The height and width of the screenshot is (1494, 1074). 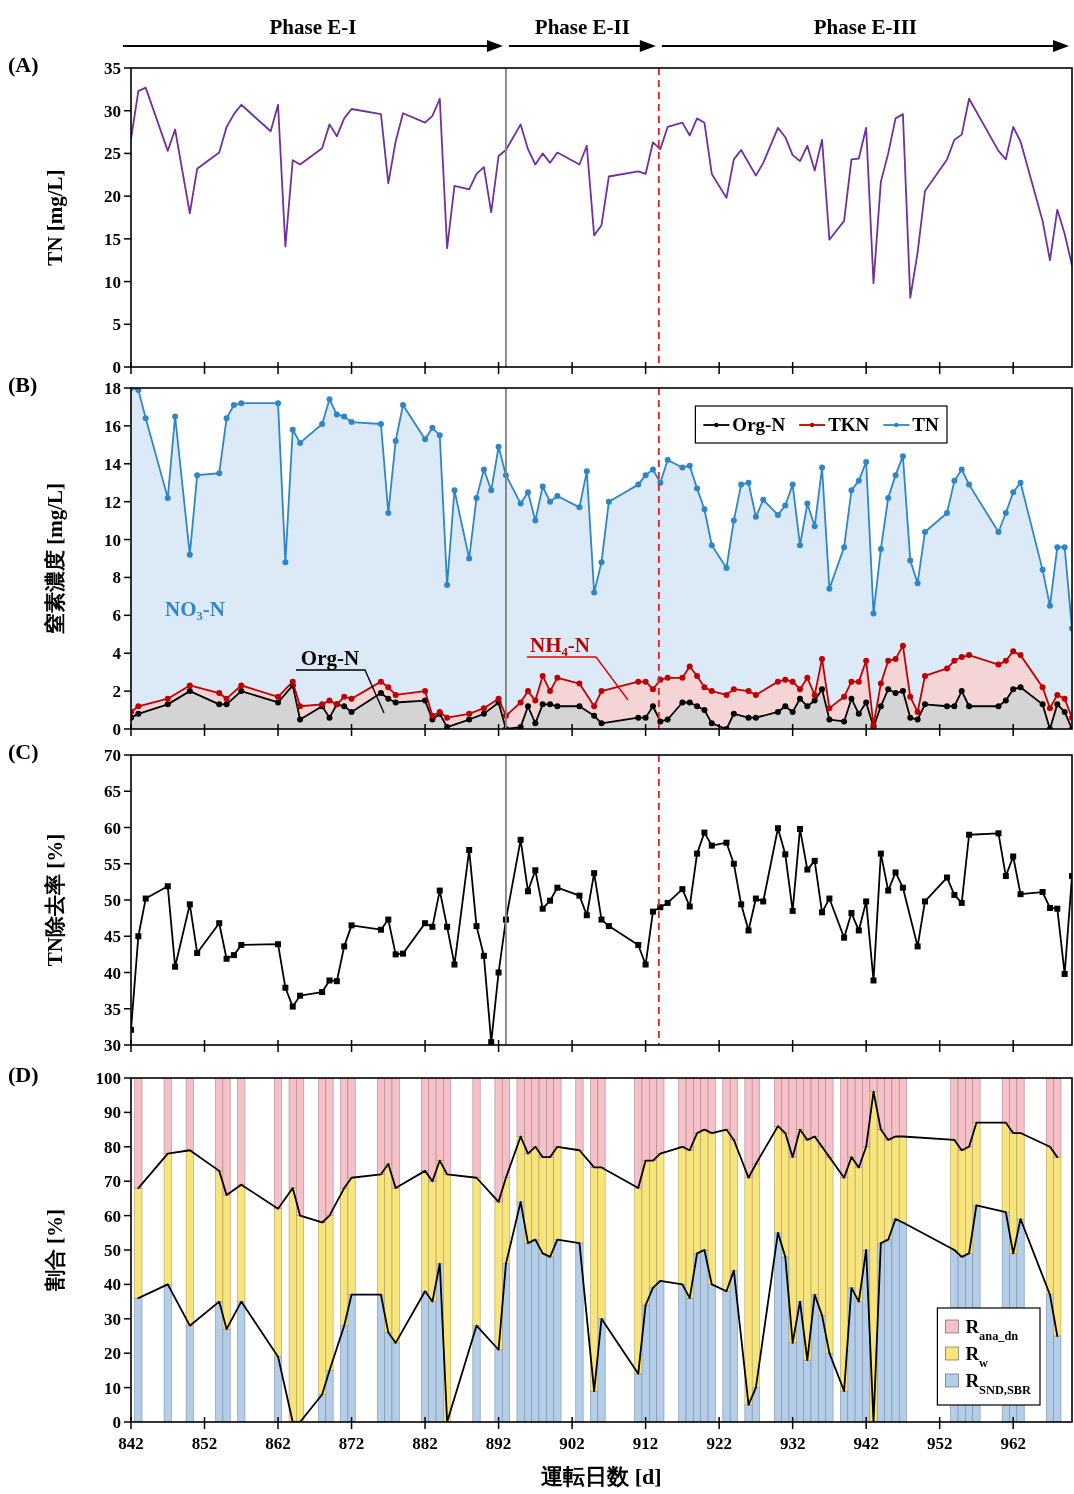 I want to click on legend-label: TKN, so click(x=849, y=424).